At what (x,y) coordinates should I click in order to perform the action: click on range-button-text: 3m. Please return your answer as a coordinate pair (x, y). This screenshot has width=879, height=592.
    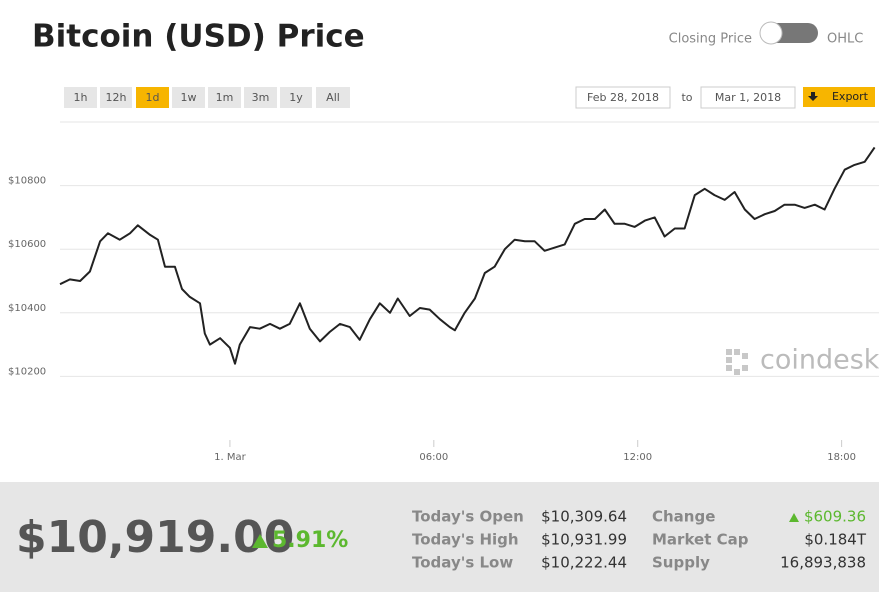
    Looking at the image, I should click on (261, 97).